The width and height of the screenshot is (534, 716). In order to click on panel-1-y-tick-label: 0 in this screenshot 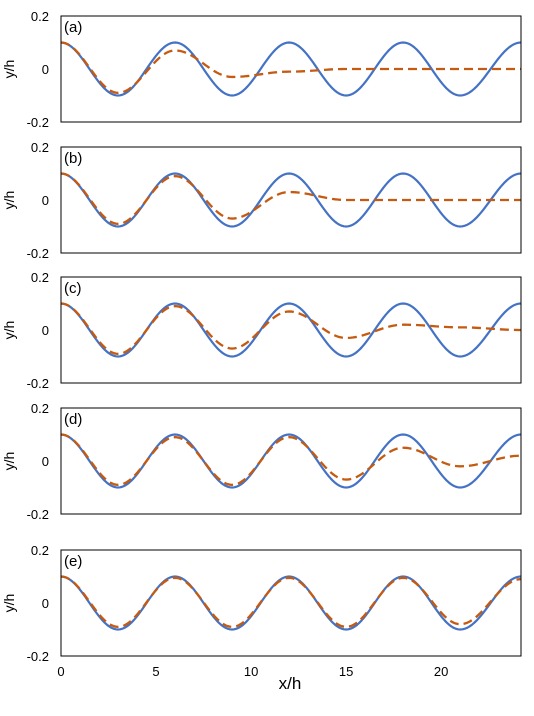, I will do `click(45, 69)`.